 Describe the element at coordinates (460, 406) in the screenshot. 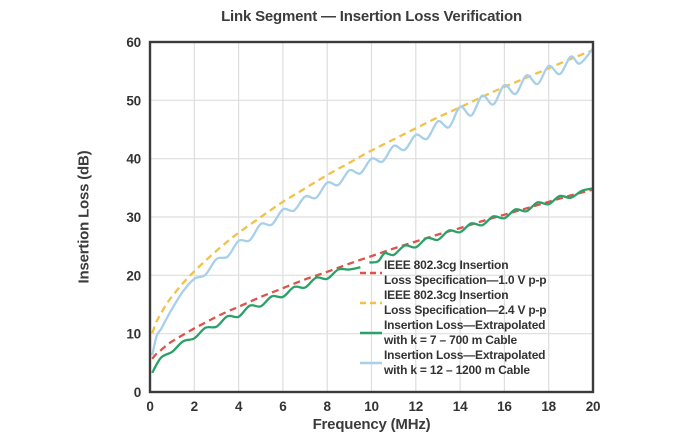

I see `x-tick-label: 14` at that location.